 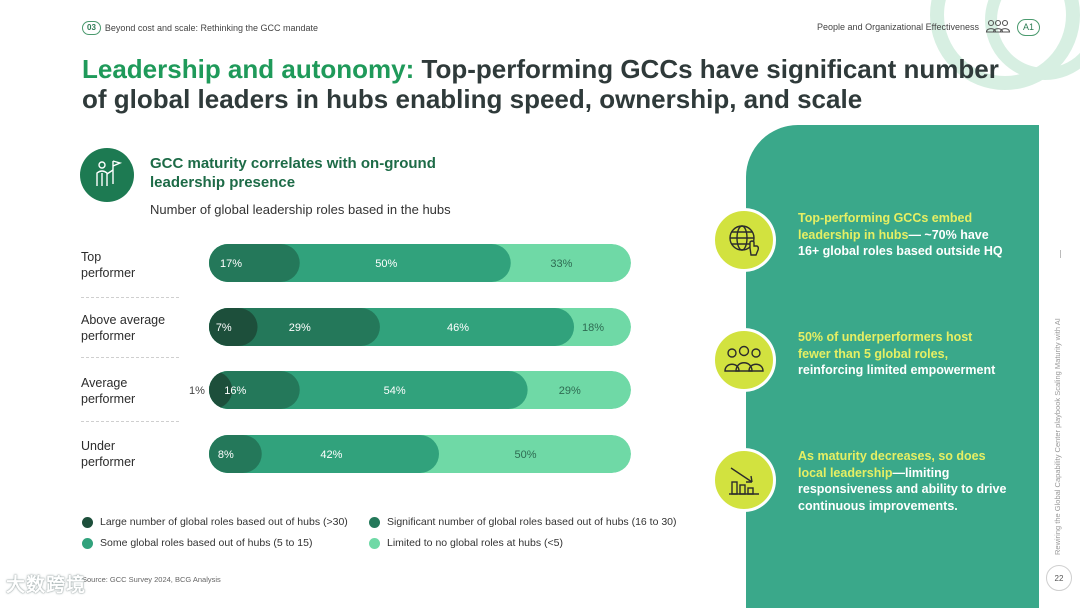 What do you see at coordinates (107, 175) in the screenshot?
I see `leader-flag-icon` at bounding box center [107, 175].